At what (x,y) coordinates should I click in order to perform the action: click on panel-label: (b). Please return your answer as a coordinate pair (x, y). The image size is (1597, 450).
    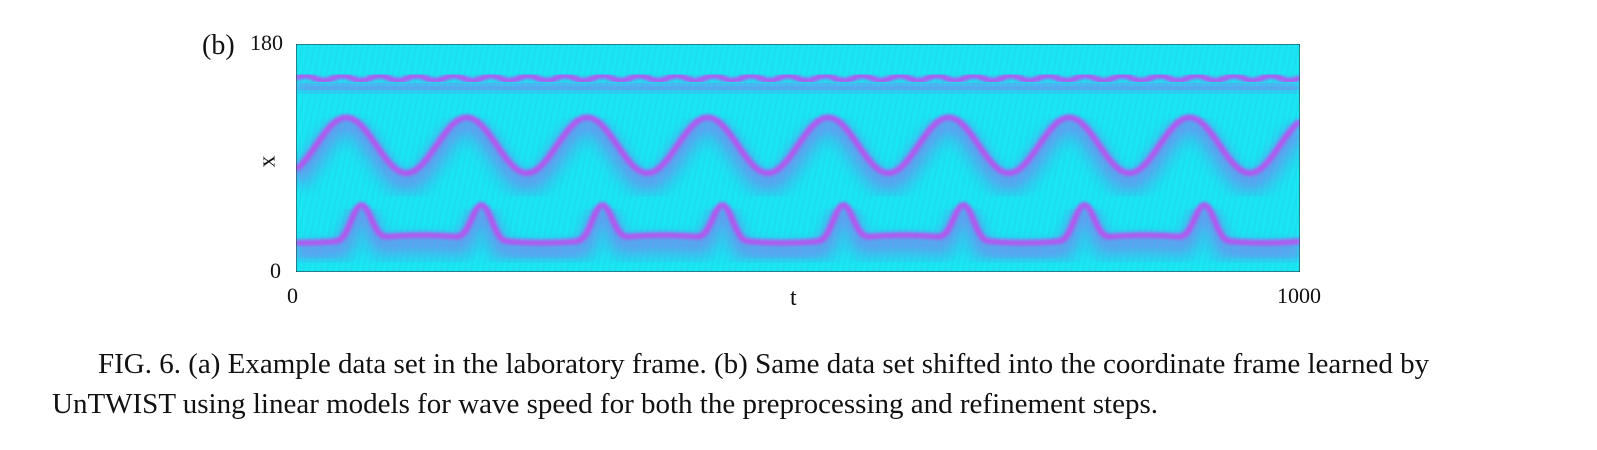
    Looking at the image, I should click on (218, 45).